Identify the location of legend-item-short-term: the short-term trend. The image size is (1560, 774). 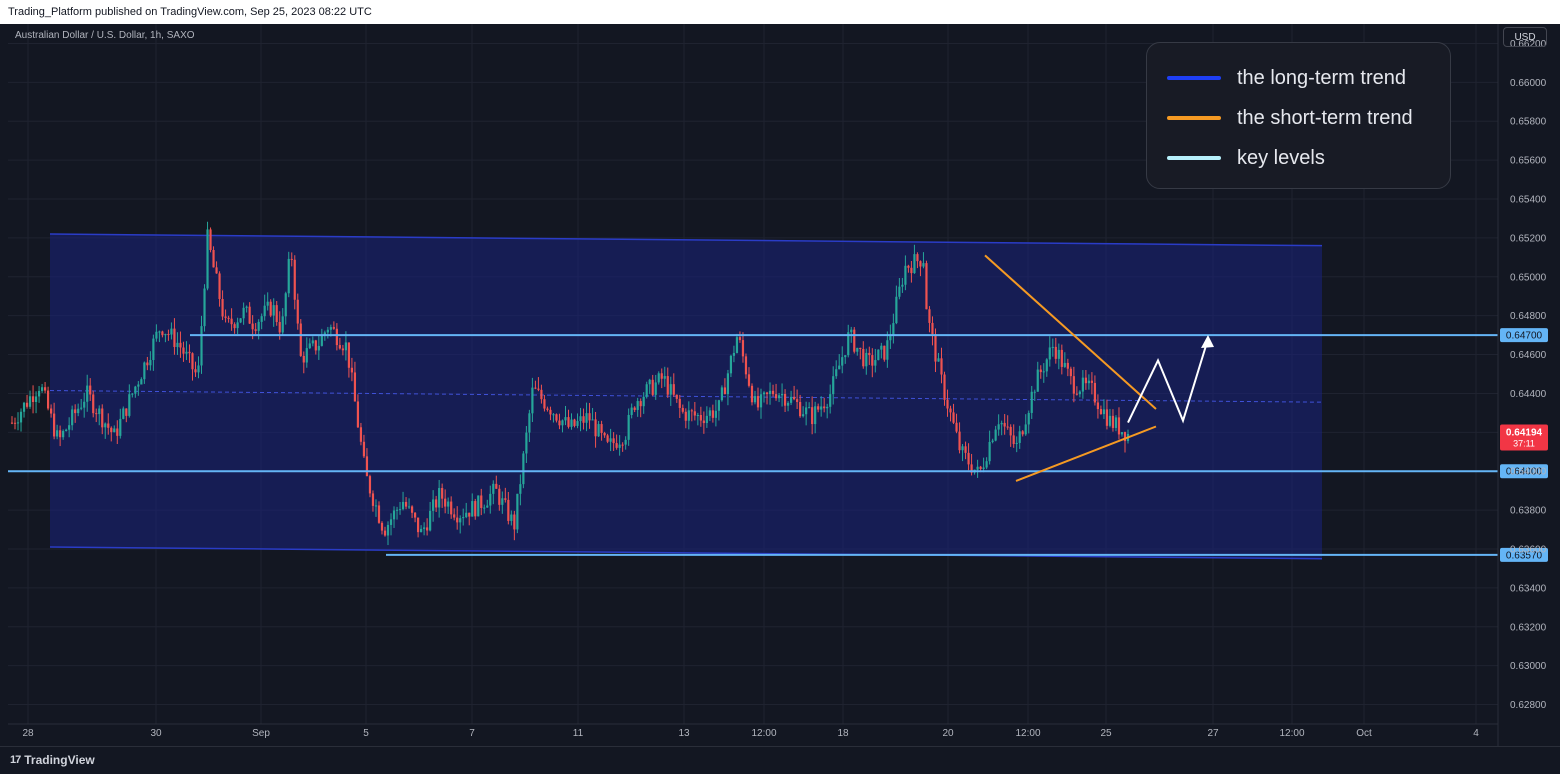
(1290, 118).